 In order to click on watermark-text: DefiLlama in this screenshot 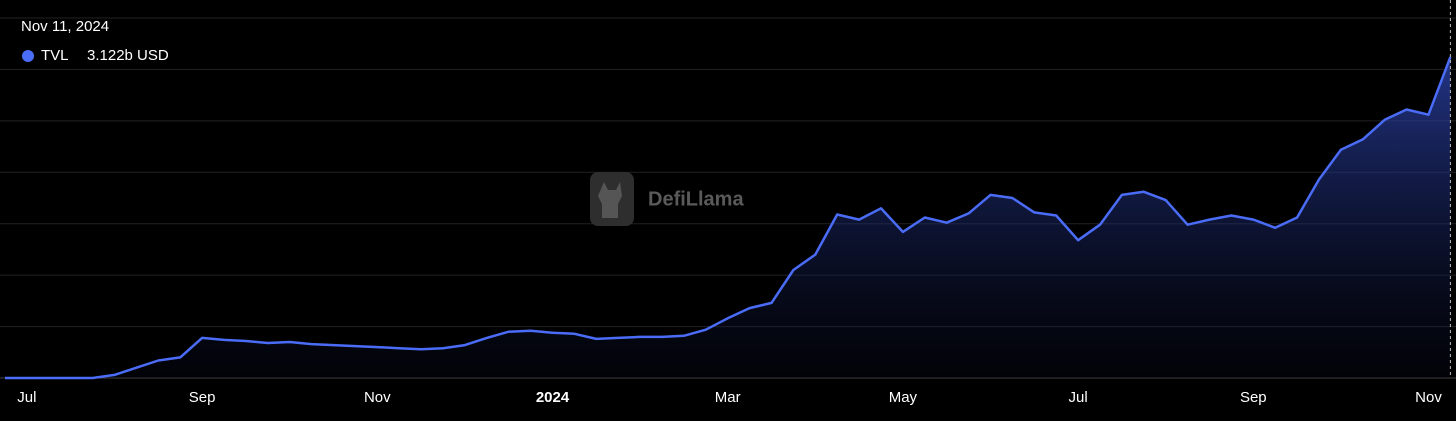, I will do `click(696, 199)`.